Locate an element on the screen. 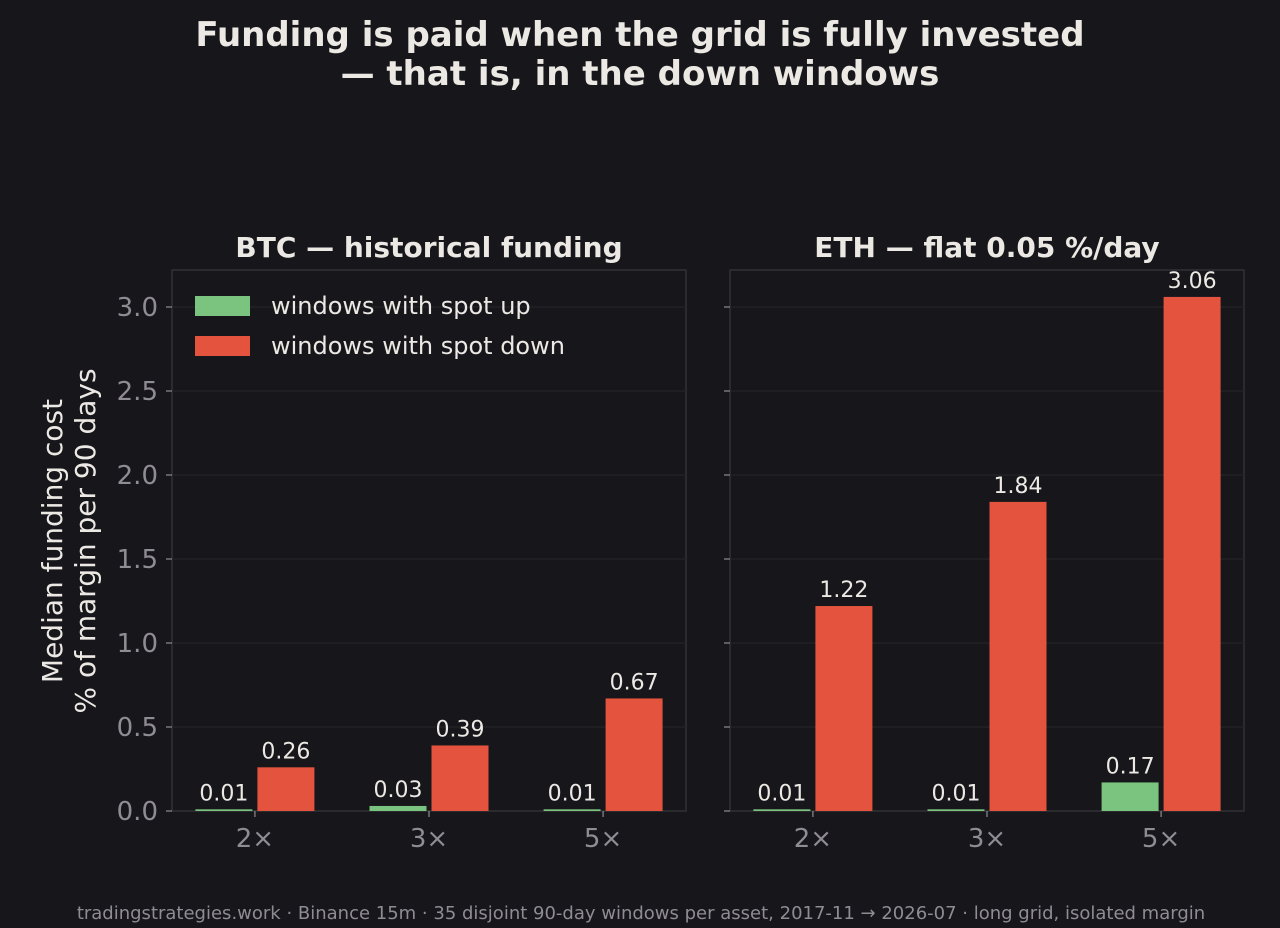 The width and height of the screenshot is (1280, 928). eth-x-tick-label: 3× is located at coordinates (987, 839).